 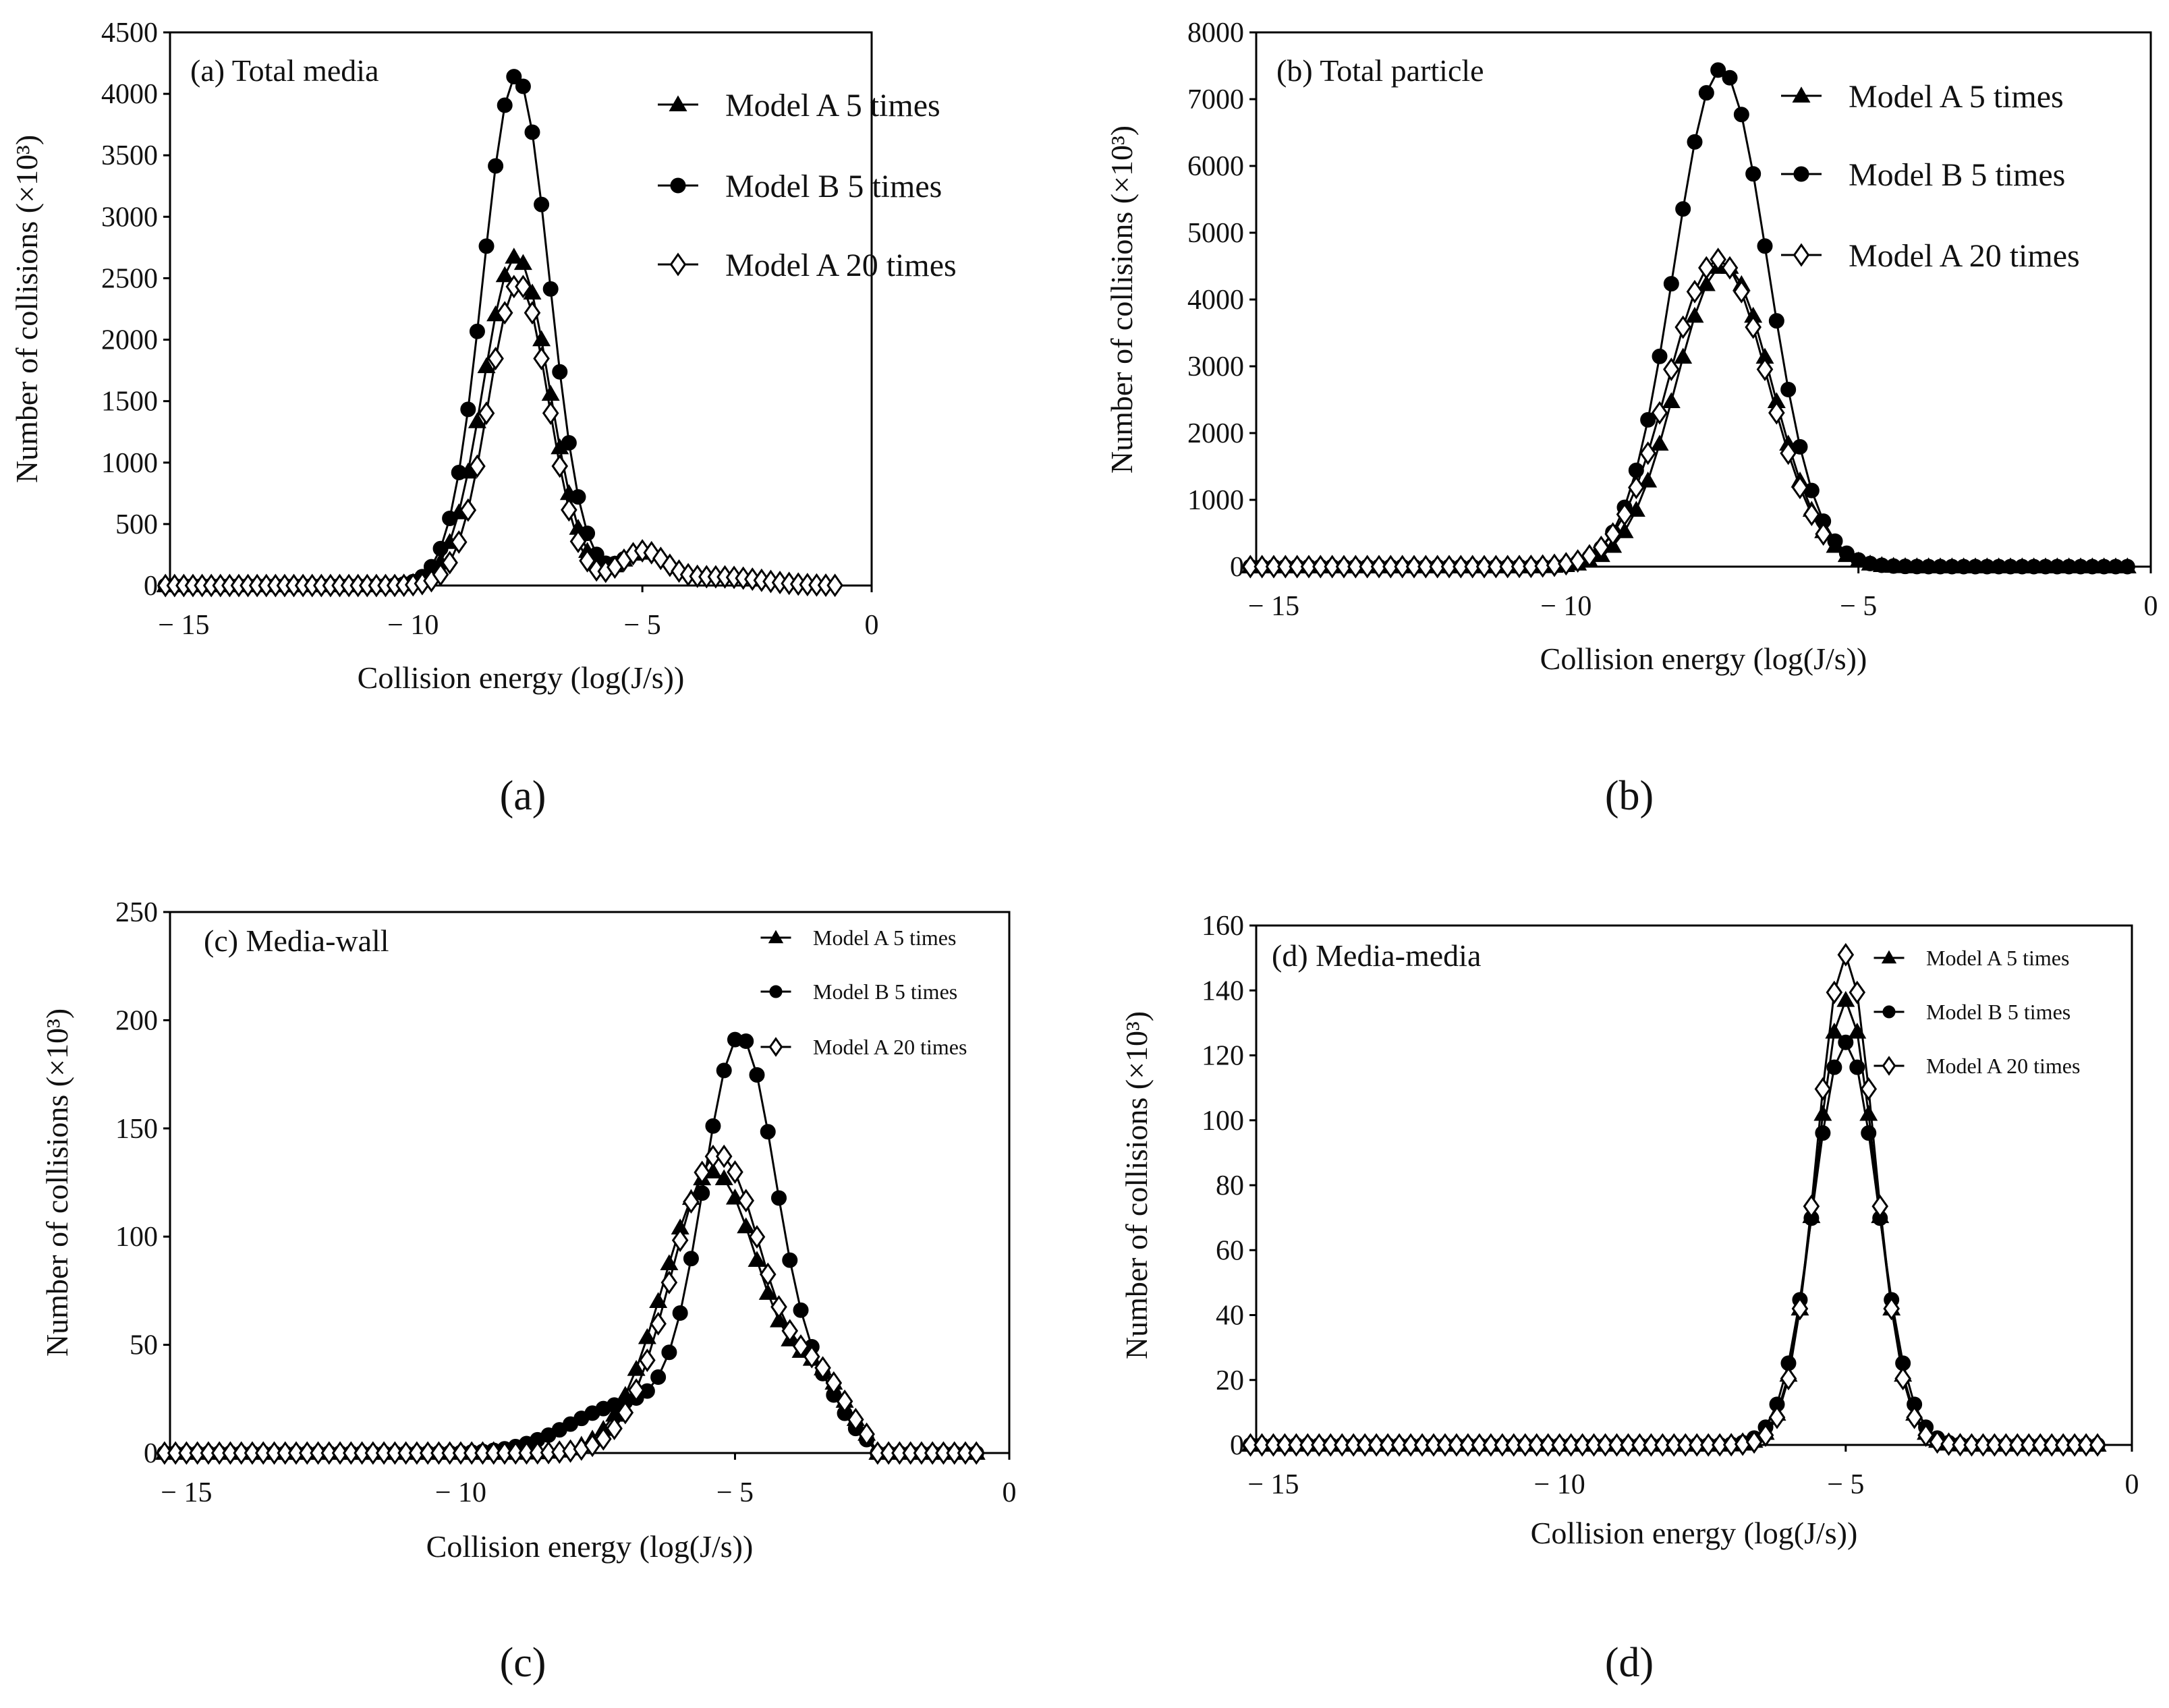 I want to click on panel-title: (d) Media-media, so click(x=1376, y=956).